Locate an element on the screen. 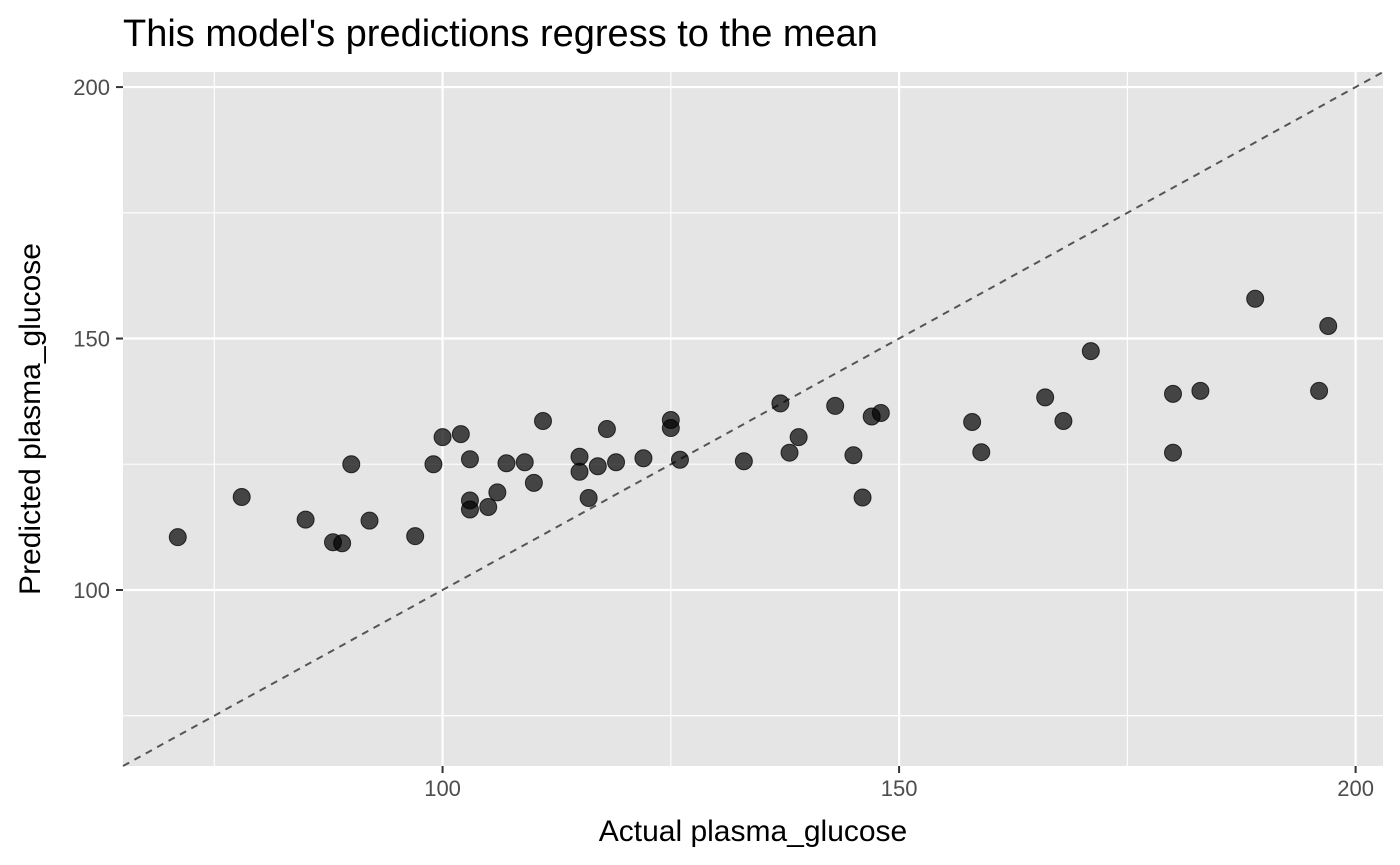 The height and width of the screenshot is (865, 1400). x-axis-title: Actual plasma_glucose is located at coordinates (753, 831).